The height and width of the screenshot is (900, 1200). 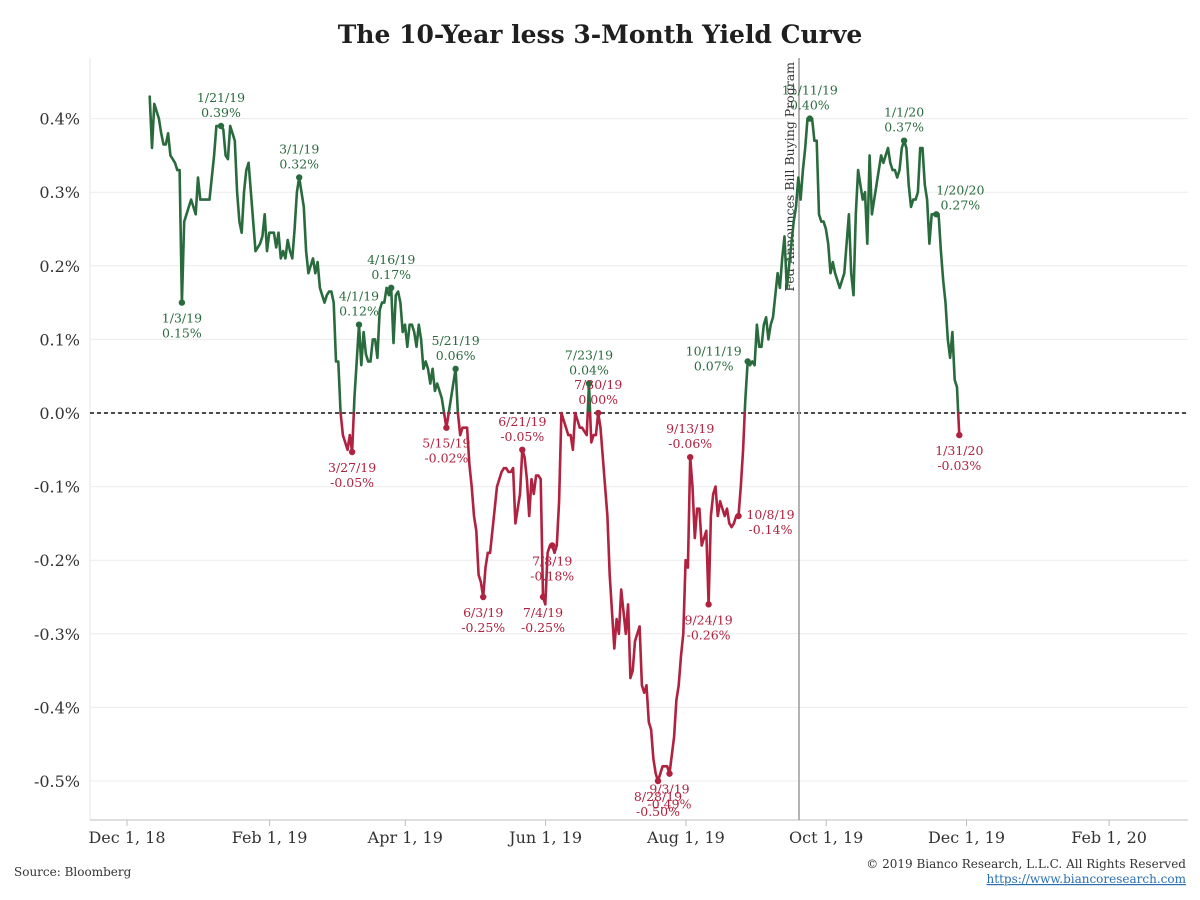 What do you see at coordinates (904, 112) in the screenshot?
I see `annotation-date: 1/1/20` at bounding box center [904, 112].